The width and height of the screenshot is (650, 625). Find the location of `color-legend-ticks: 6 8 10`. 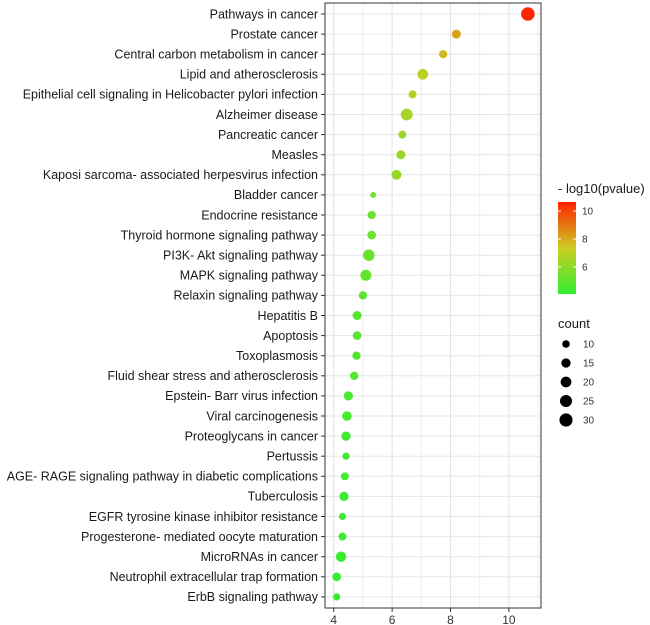

color-legend-ticks: 6 8 10 is located at coordinates (576, 240).